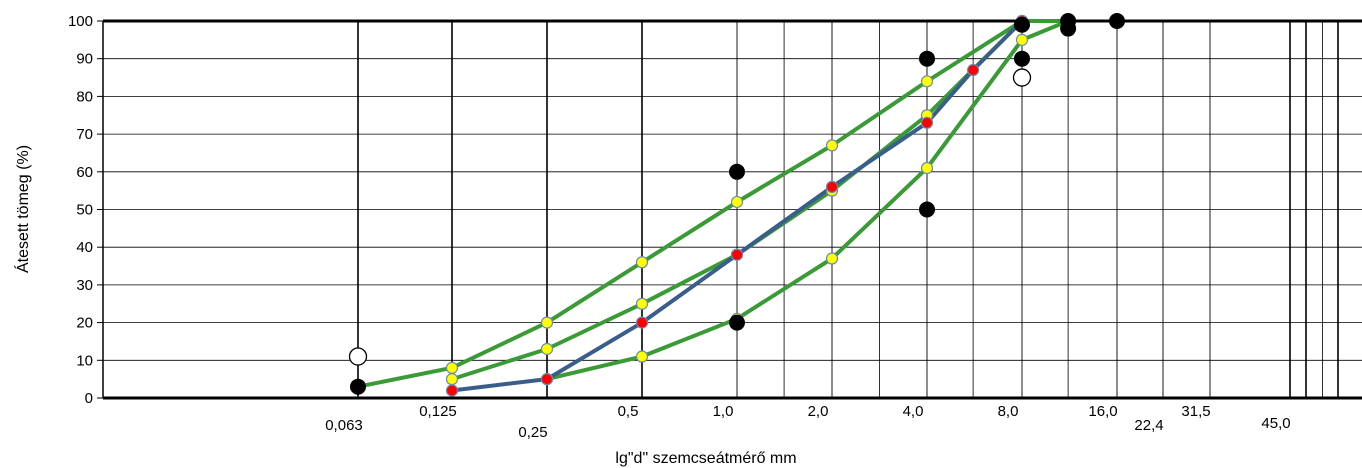  I want to click on y-tick-label: 50, so click(84, 210).